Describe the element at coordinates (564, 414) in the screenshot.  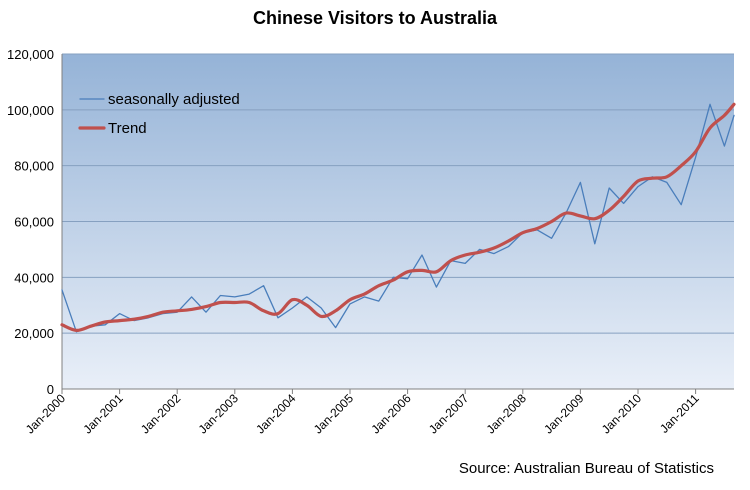
I see `x-tick-label: Jan-2009` at that location.